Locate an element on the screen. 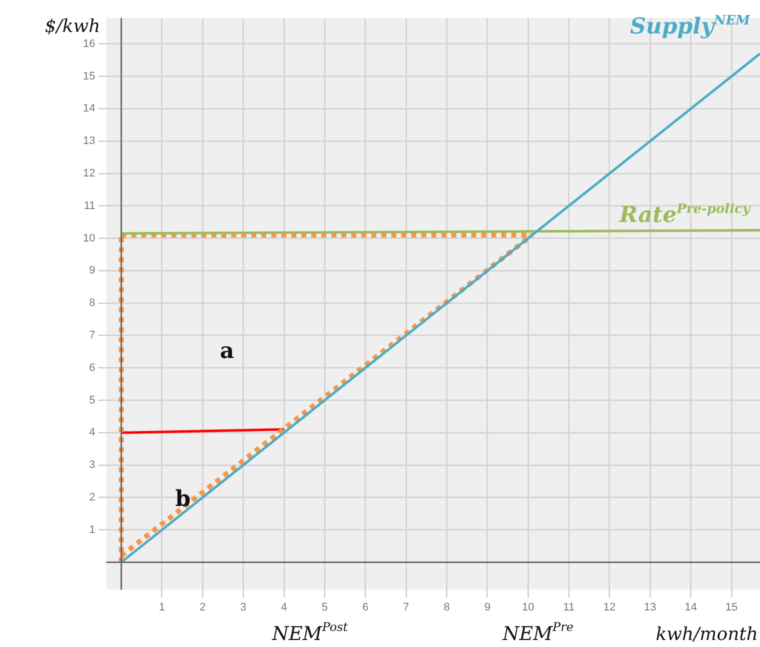 The image size is (760, 647). x-tick-label: 8 is located at coordinates (447, 607).